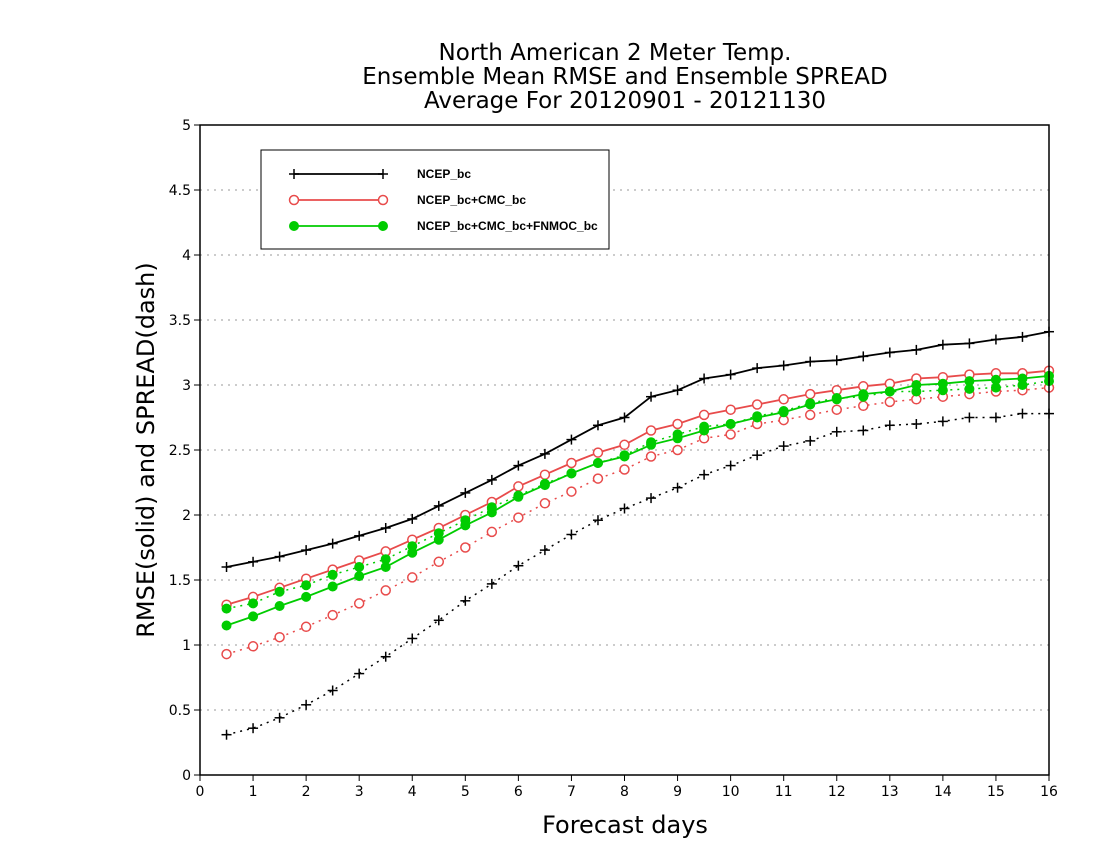 The height and width of the screenshot is (850, 1100). Describe the element at coordinates (890, 792) in the screenshot. I see `x-tick-label: 13` at that location.